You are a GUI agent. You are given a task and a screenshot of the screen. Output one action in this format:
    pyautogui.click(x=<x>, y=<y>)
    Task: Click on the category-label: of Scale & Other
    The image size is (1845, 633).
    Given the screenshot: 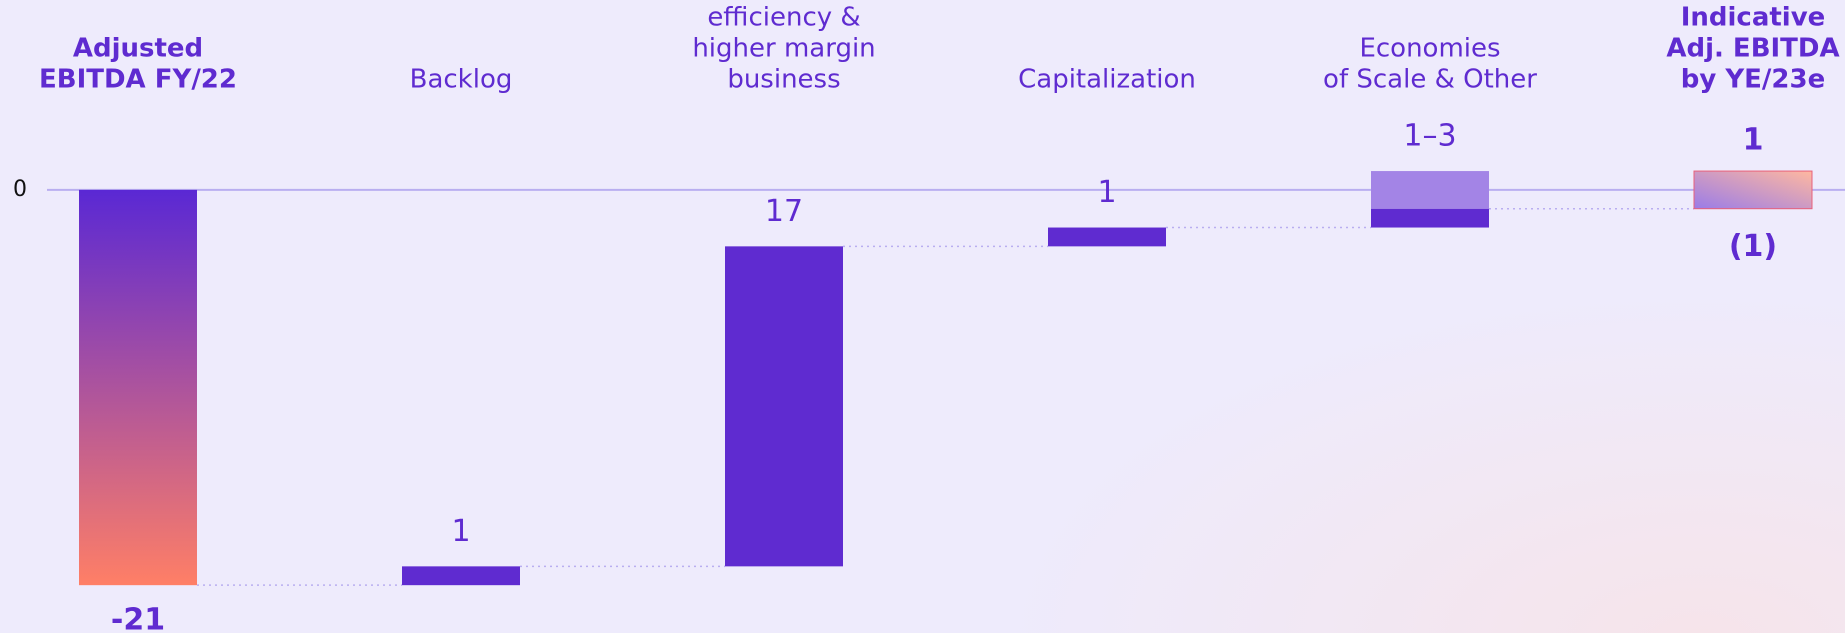 What is the action you would take?
    pyautogui.click(x=1430, y=80)
    